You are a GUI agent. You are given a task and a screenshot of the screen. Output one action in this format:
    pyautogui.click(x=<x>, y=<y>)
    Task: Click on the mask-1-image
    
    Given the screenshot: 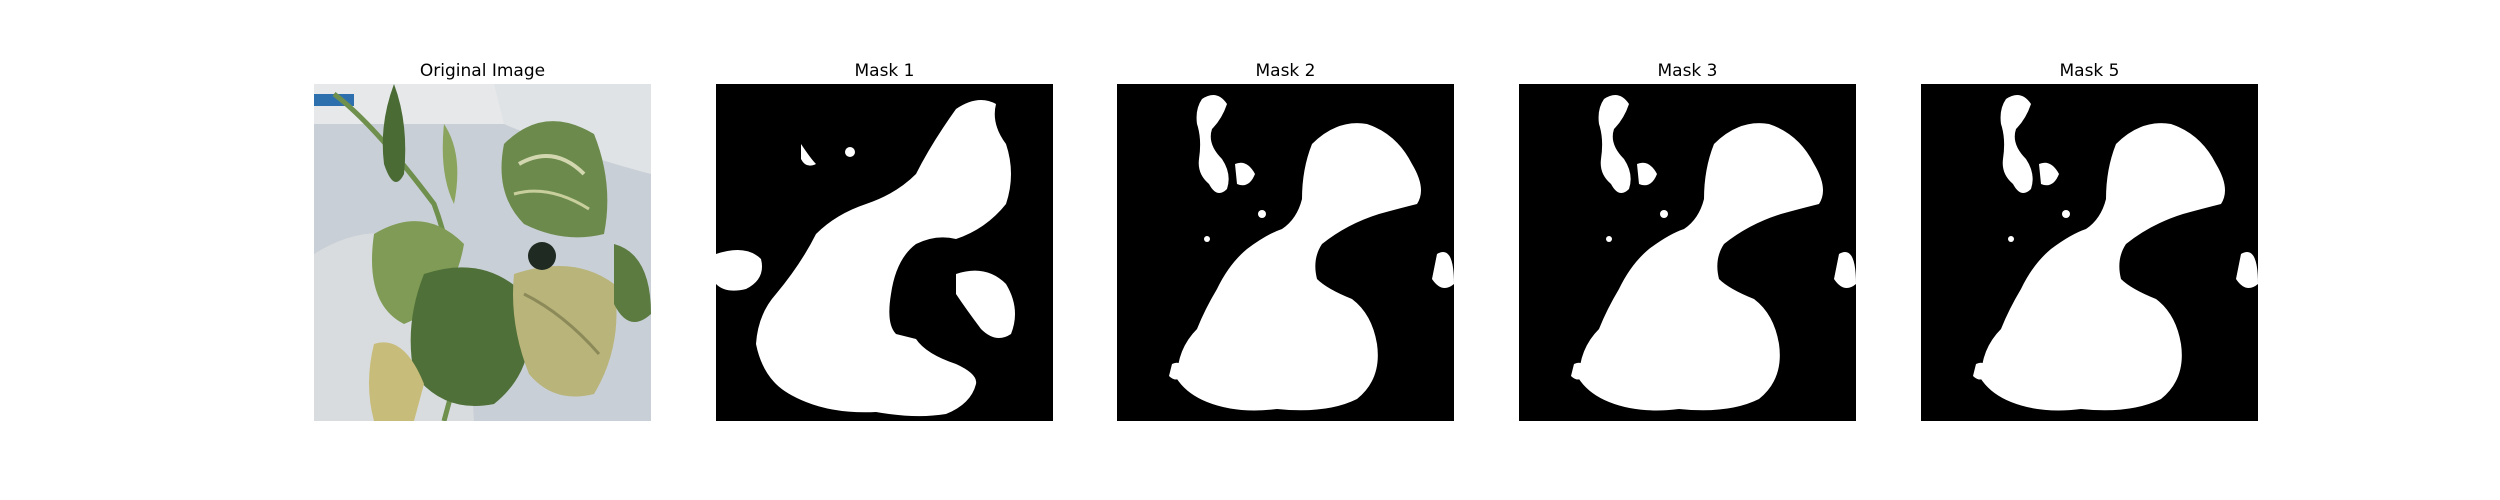 What is the action you would take?
    pyautogui.click(x=884, y=252)
    